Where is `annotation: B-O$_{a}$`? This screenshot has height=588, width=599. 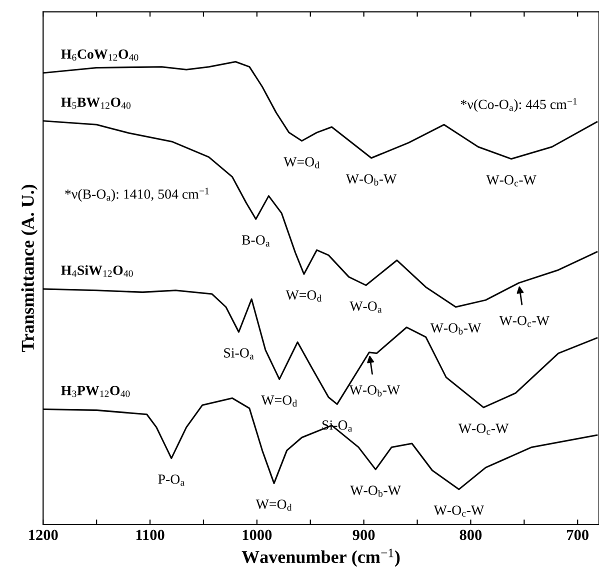
annotation: B-O$_{a}$ is located at coordinates (256, 241).